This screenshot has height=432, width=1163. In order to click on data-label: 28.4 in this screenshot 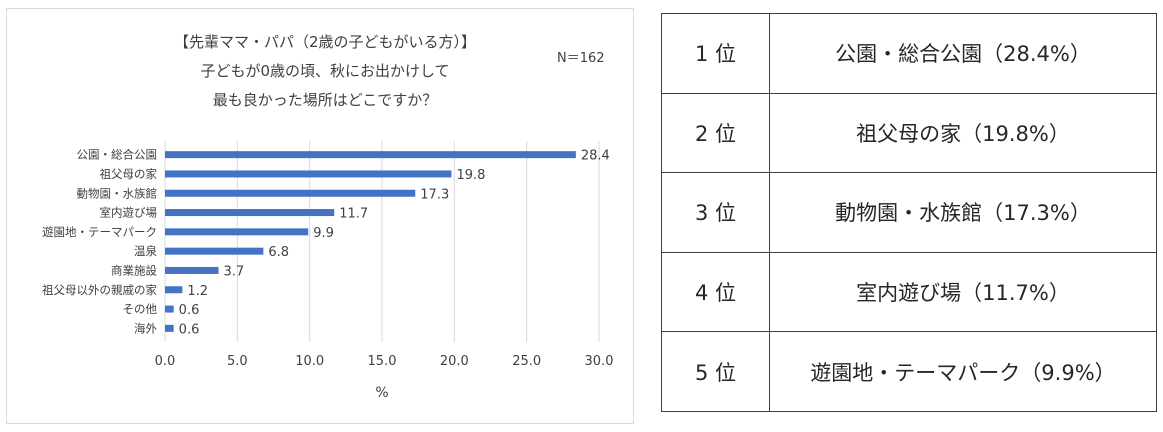, I will do `click(595, 156)`.